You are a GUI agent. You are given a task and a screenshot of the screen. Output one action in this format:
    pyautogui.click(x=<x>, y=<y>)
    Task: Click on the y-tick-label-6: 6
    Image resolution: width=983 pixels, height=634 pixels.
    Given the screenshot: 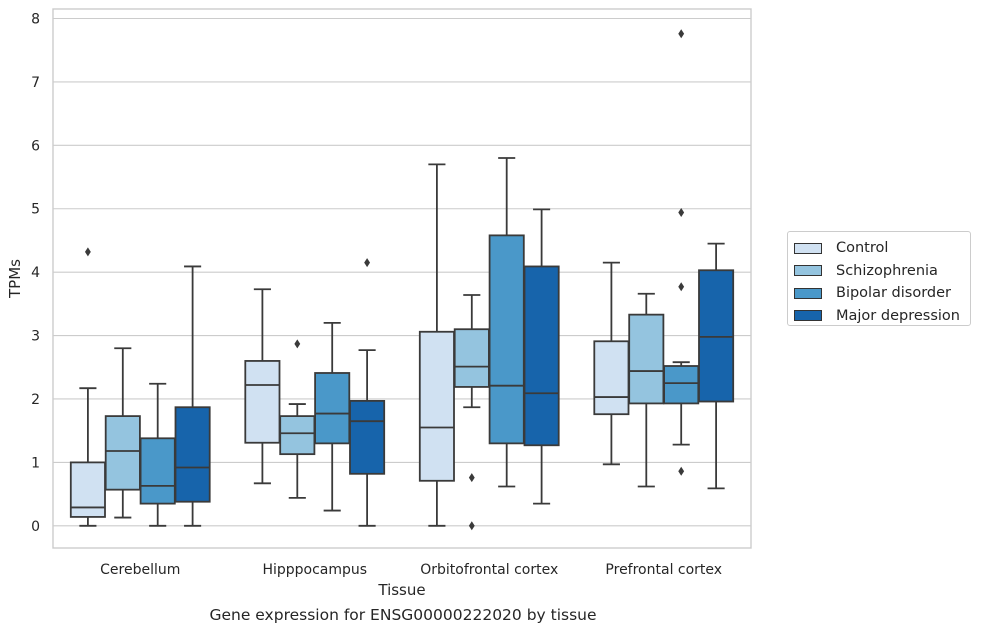 What is the action you would take?
    pyautogui.click(x=35, y=146)
    